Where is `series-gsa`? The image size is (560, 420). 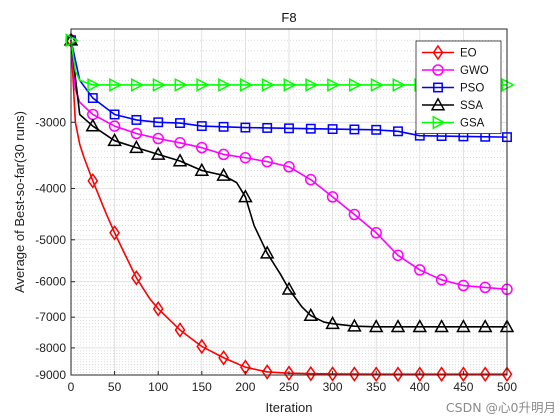 series-gsa is located at coordinates (290, 62).